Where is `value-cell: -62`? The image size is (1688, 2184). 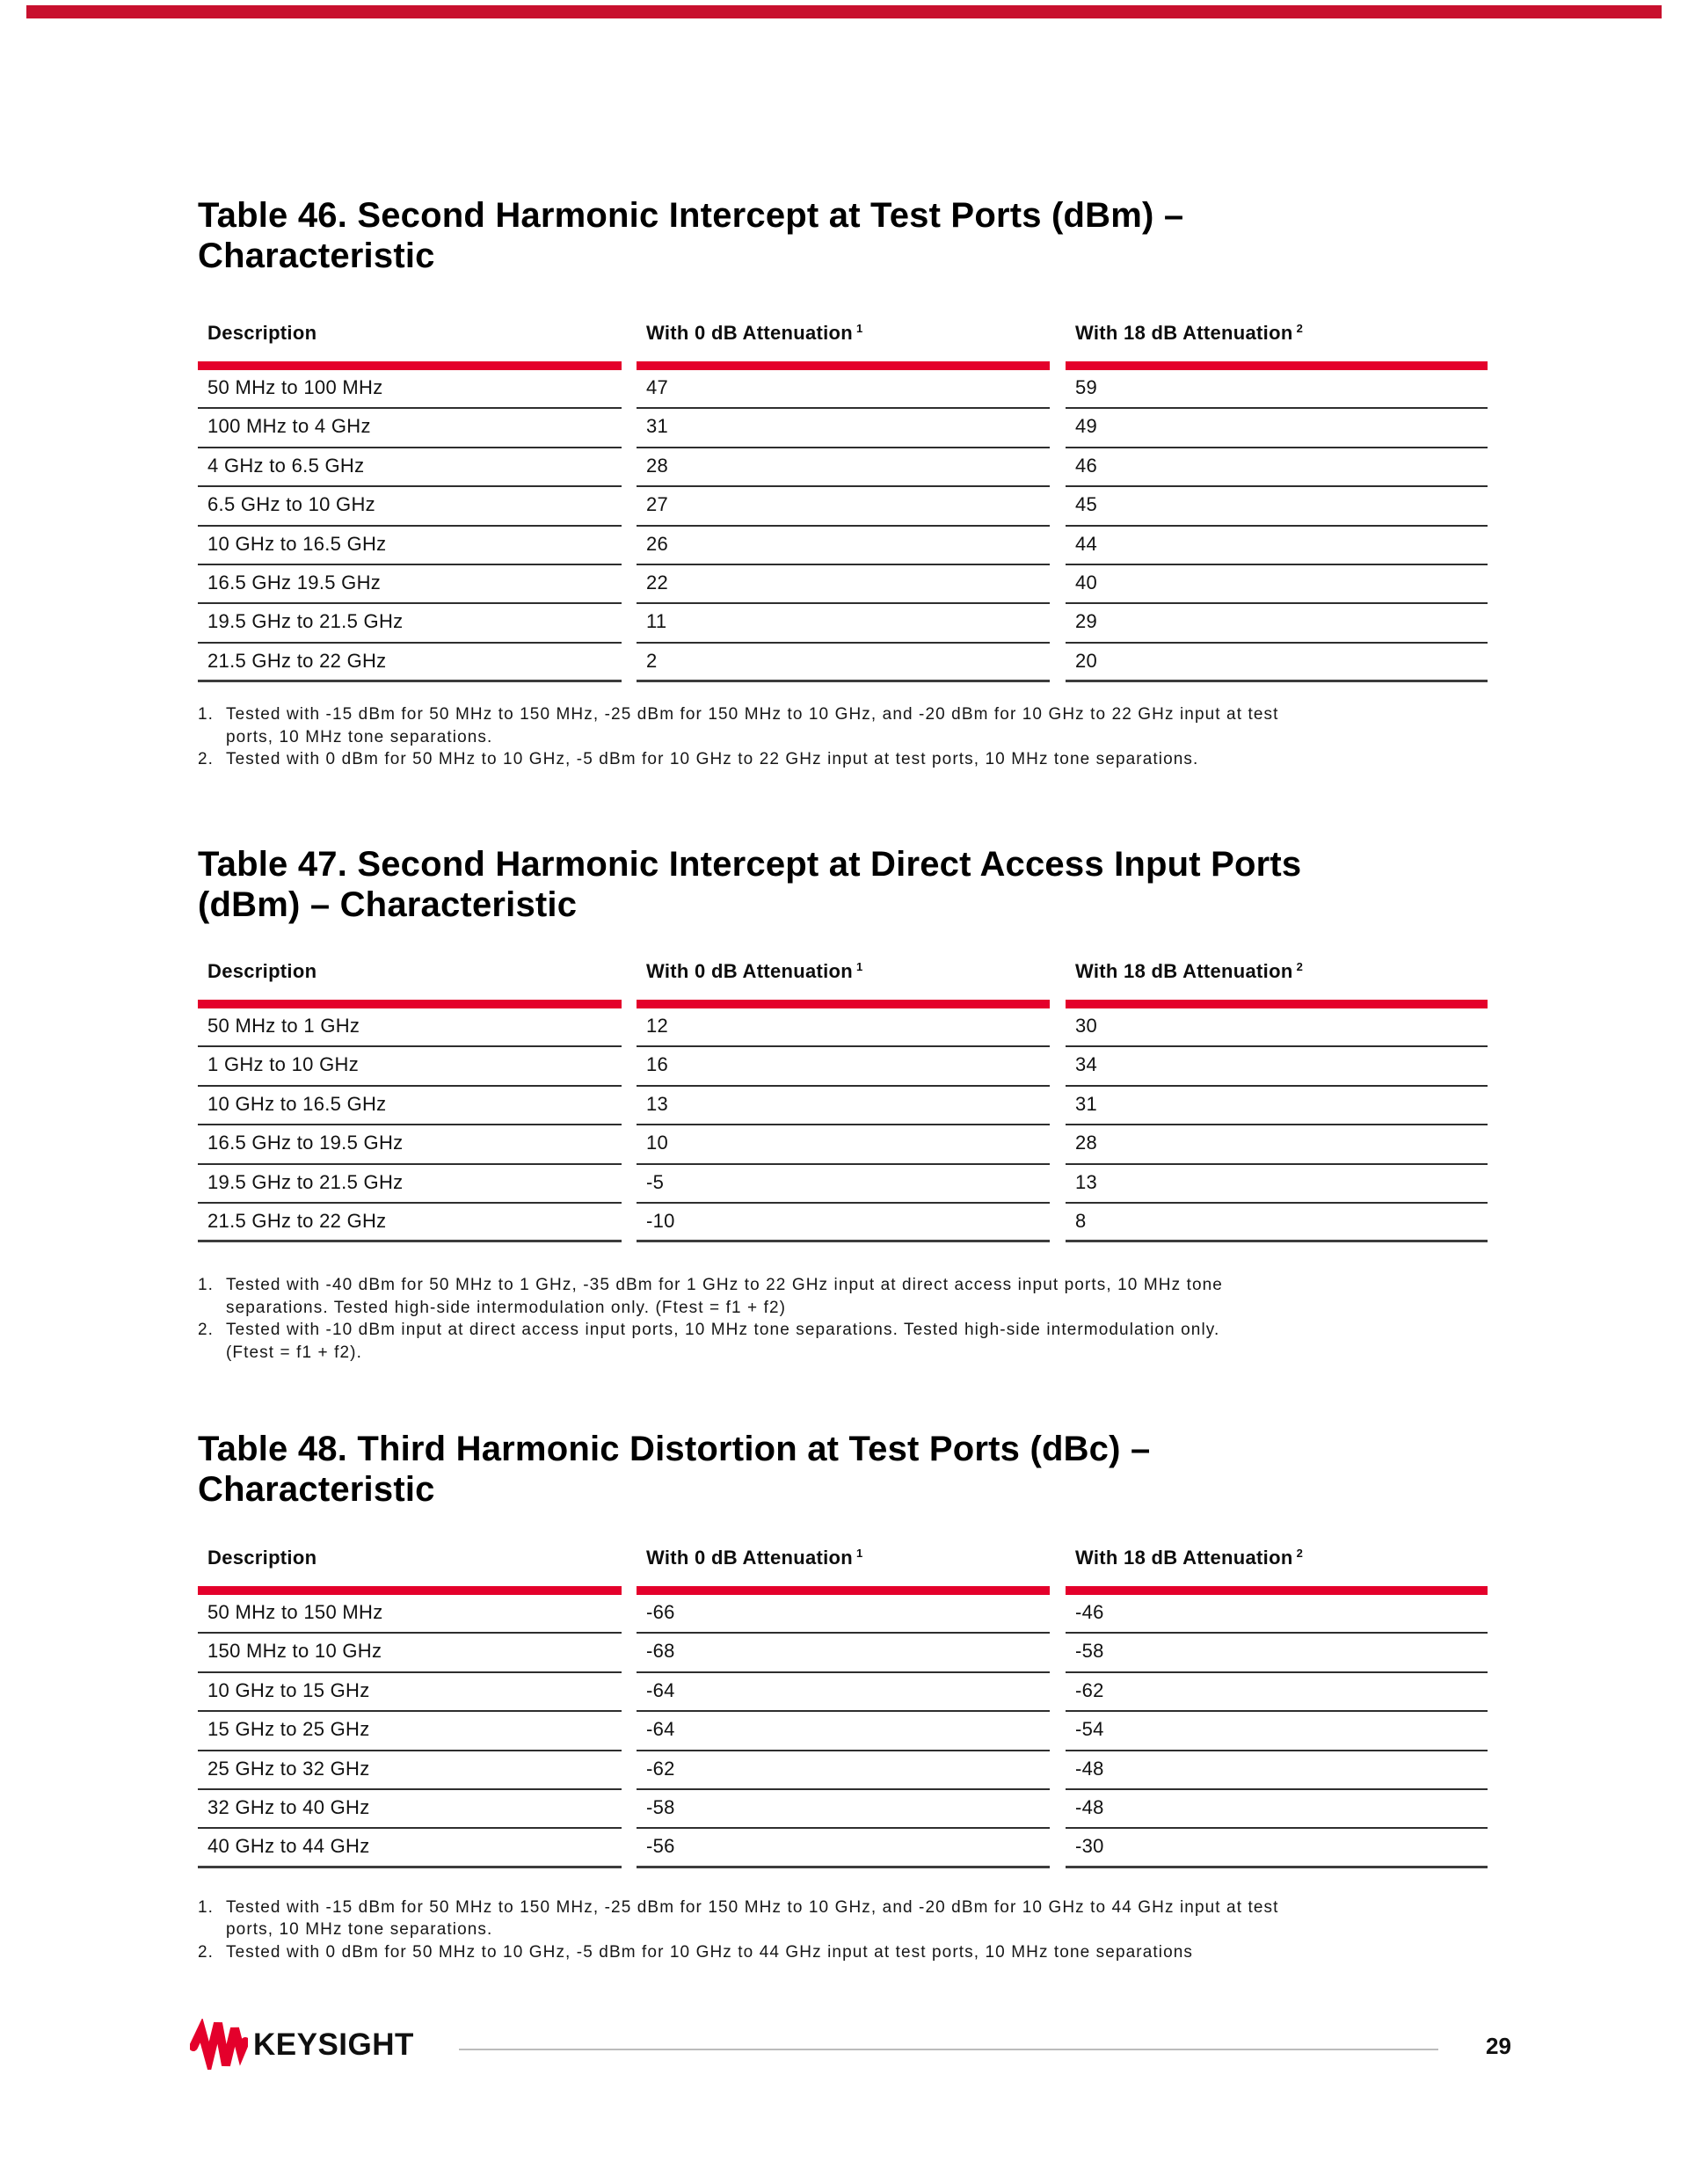
value-cell: -62 is located at coordinates (843, 1770).